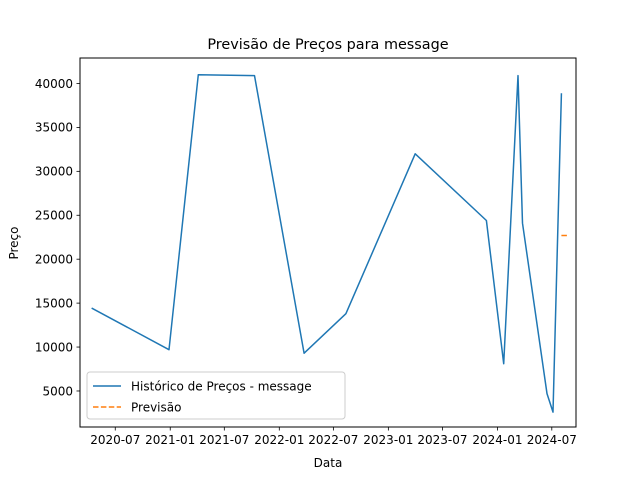  What do you see at coordinates (279, 440) in the screenshot?
I see `x-tick-label: 2022-01` at bounding box center [279, 440].